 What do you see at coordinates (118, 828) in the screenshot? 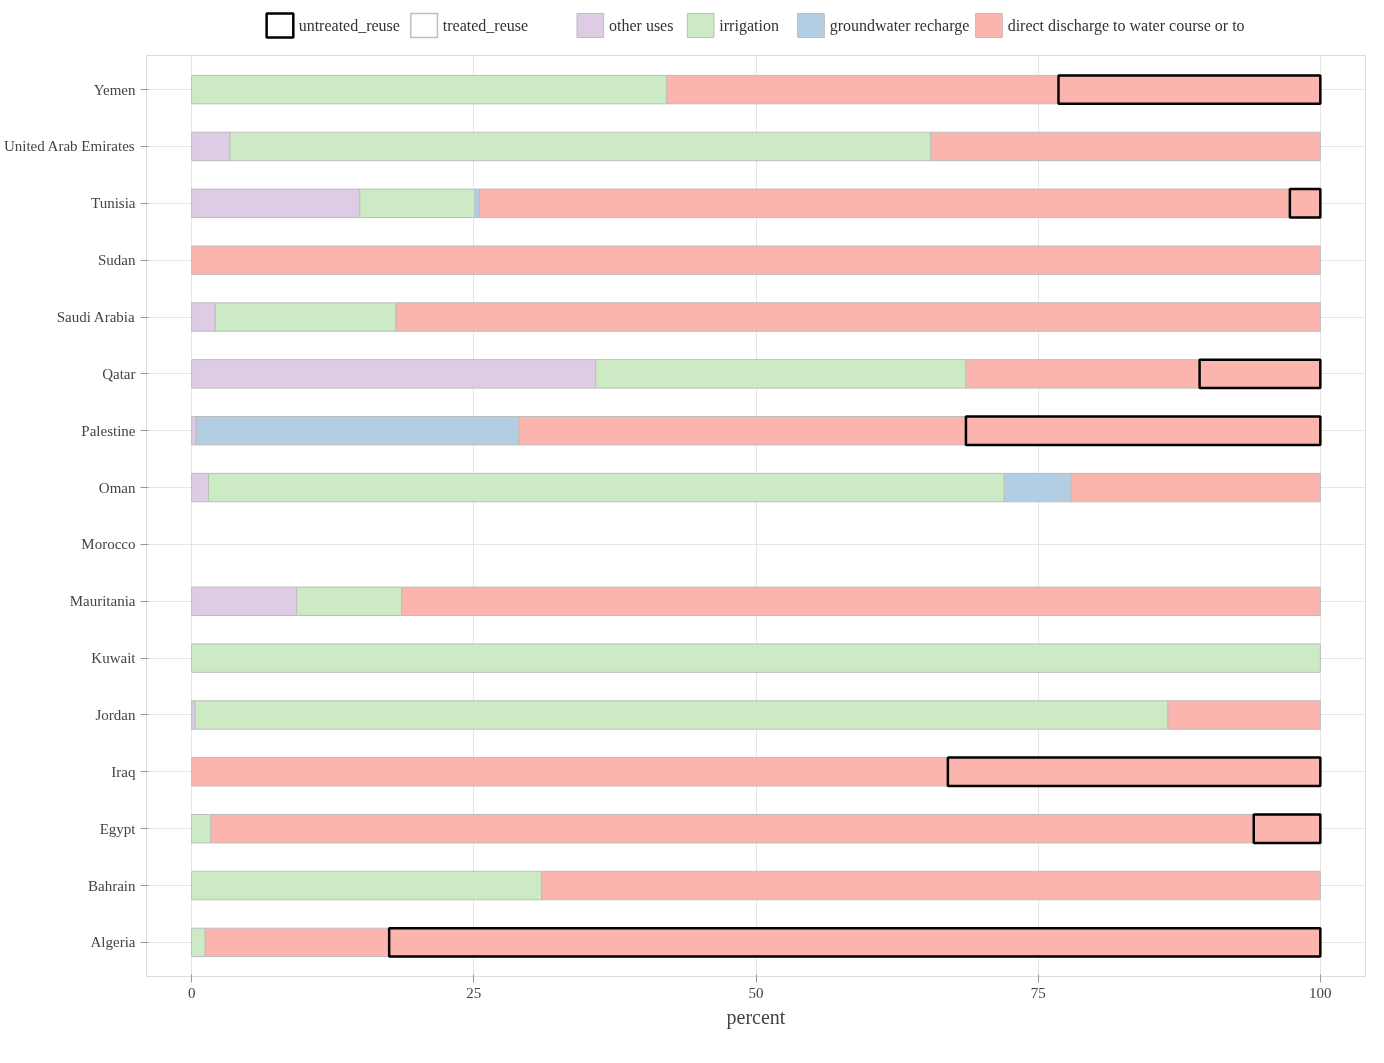
I see `y-tick-label: Egypt` at bounding box center [118, 828].